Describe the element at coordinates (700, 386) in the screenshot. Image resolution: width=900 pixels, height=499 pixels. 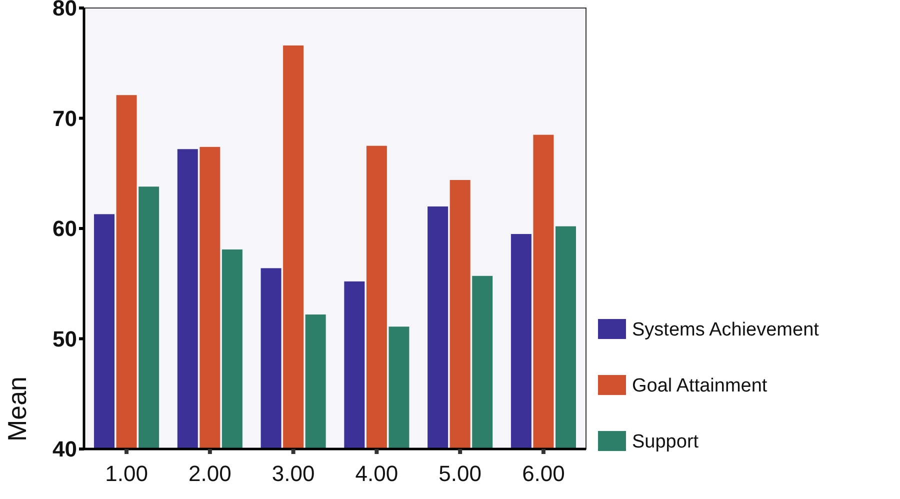
I see `legend-label: Goal Attainment` at that location.